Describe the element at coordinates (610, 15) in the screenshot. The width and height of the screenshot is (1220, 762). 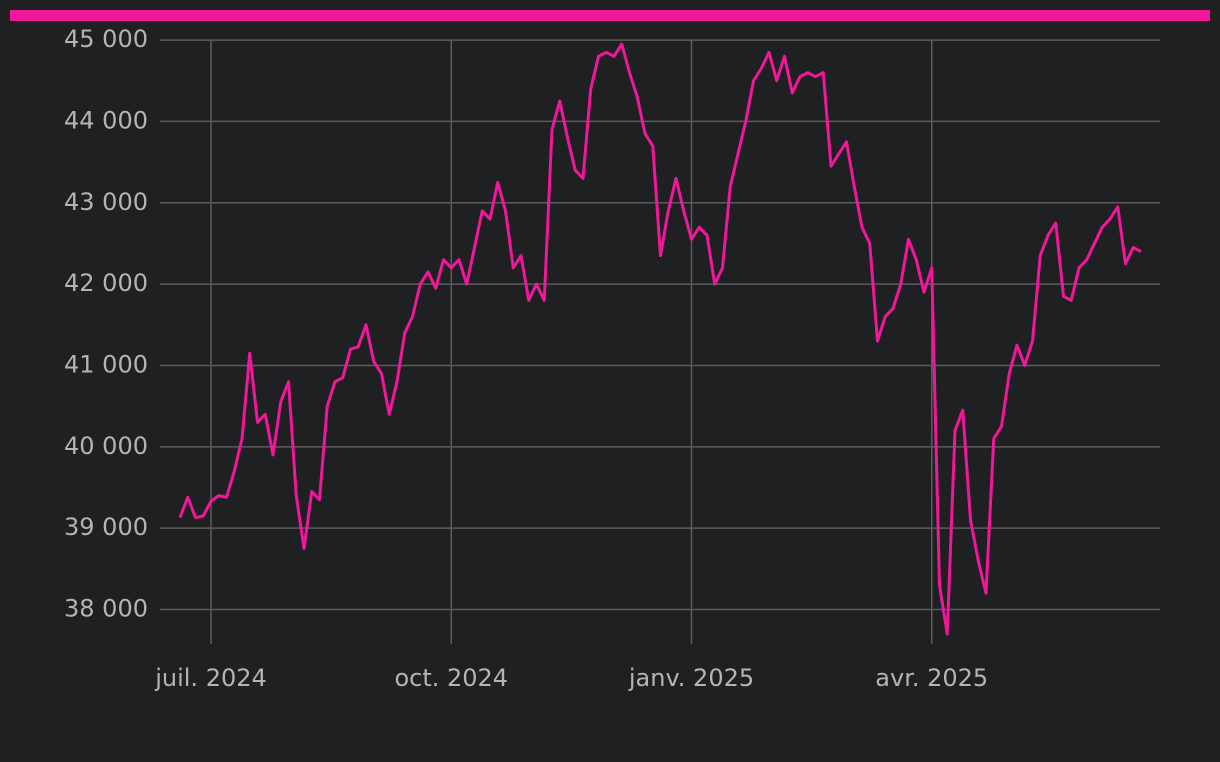
I see `top-bar` at that location.